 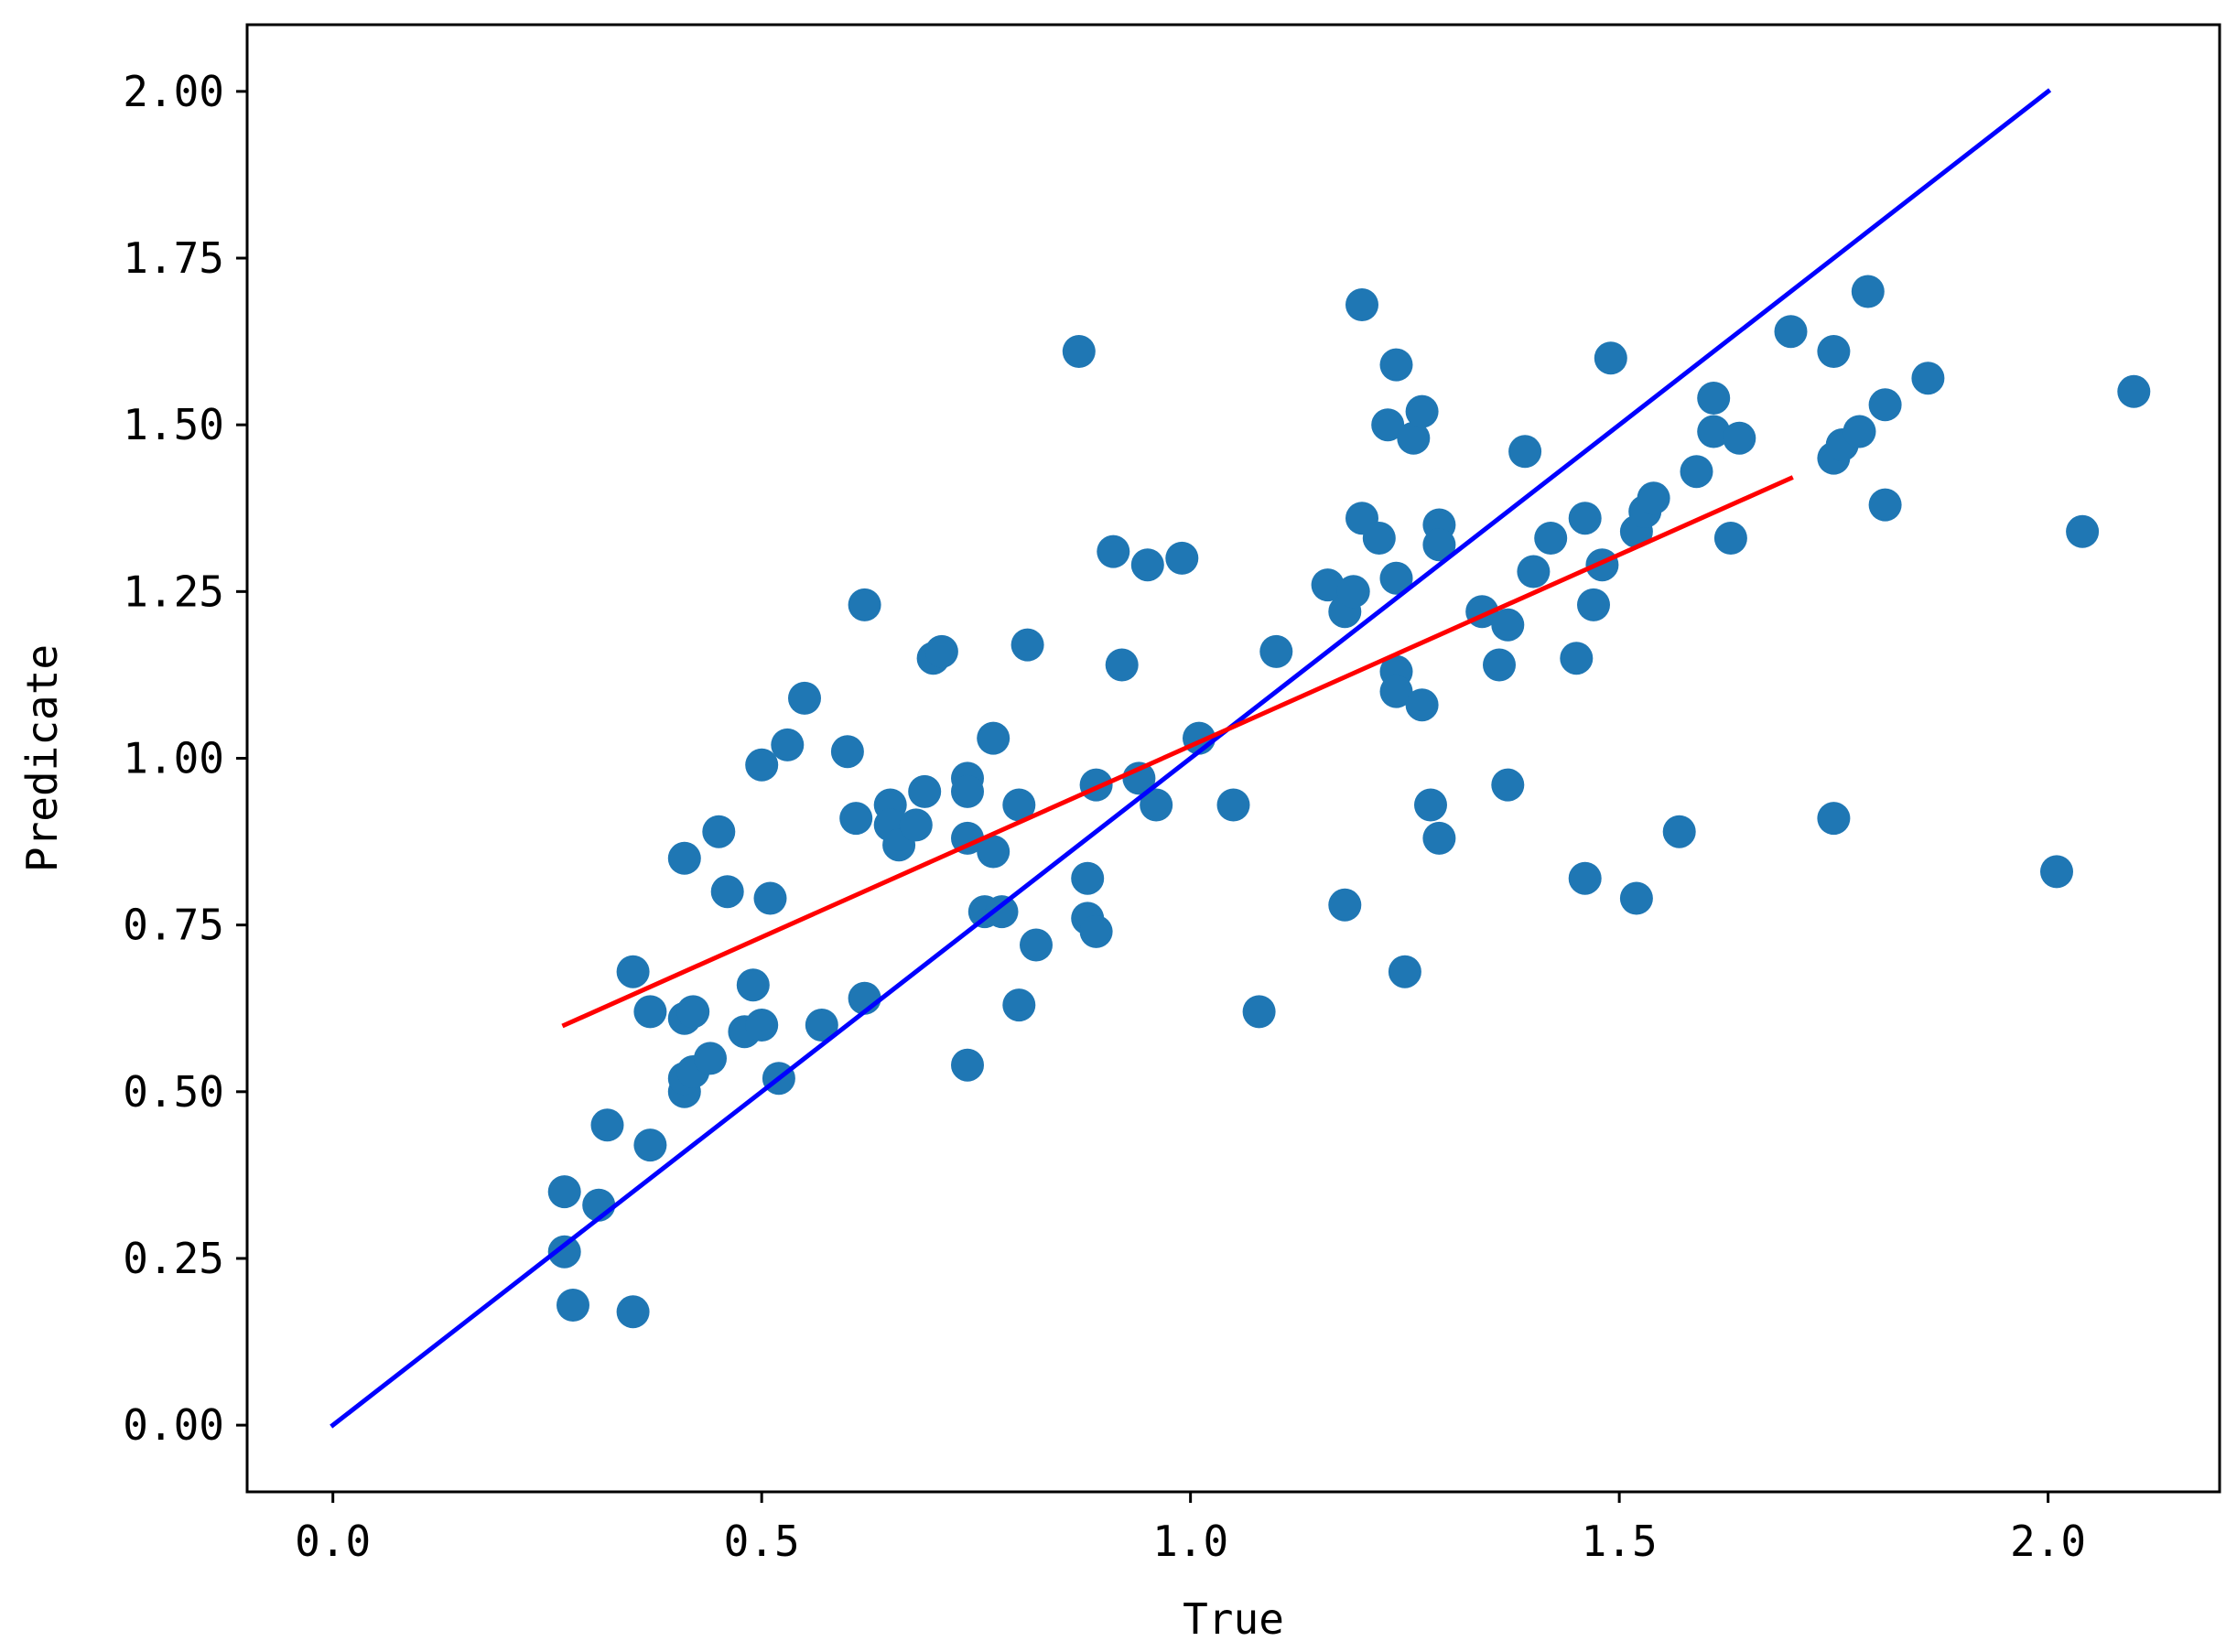 What do you see at coordinates (174, 1092) in the screenshot?
I see `y-tick-label: 0.50` at bounding box center [174, 1092].